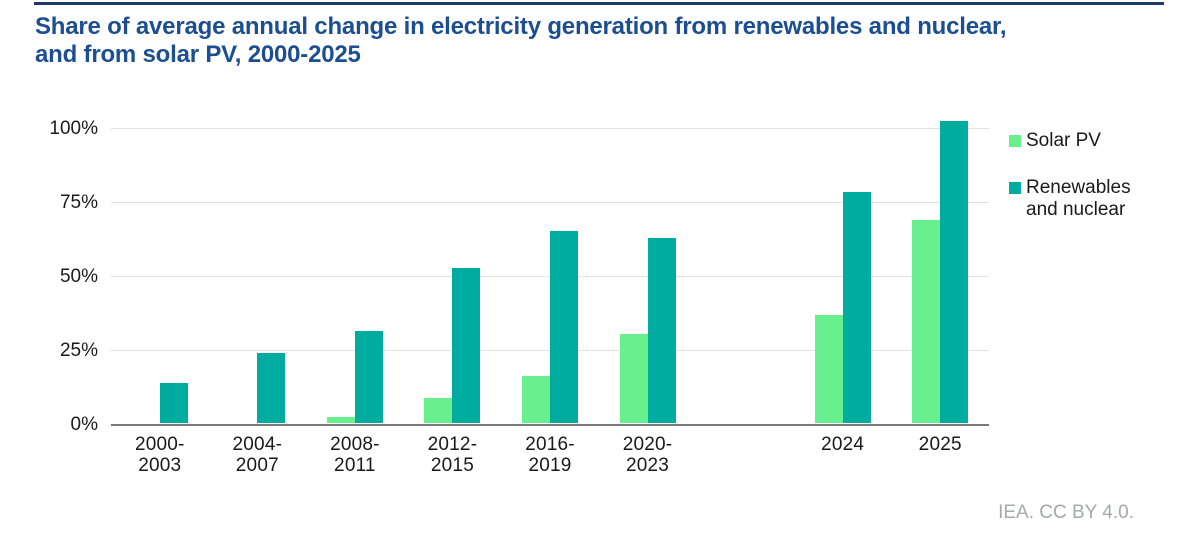  What do you see at coordinates (843, 444) in the screenshot?
I see `x-tick-label: 2024` at bounding box center [843, 444].